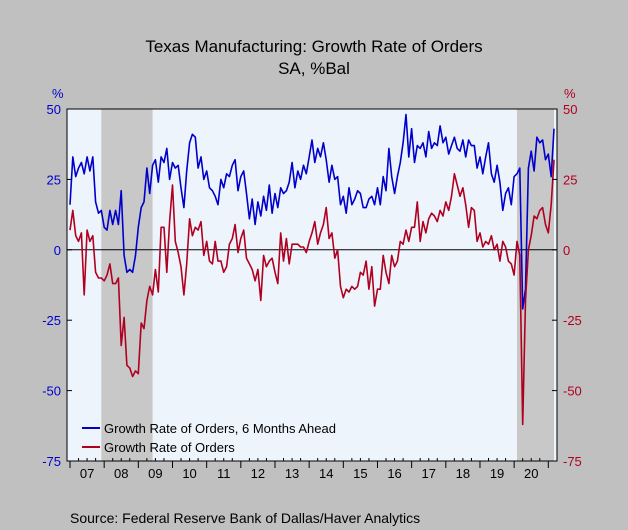 Image resolution: width=628 pixels, height=530 pixels. Describe the element at coordinates (394, 473) in the screenshot. I see `x-tick-label: 16` at that location.